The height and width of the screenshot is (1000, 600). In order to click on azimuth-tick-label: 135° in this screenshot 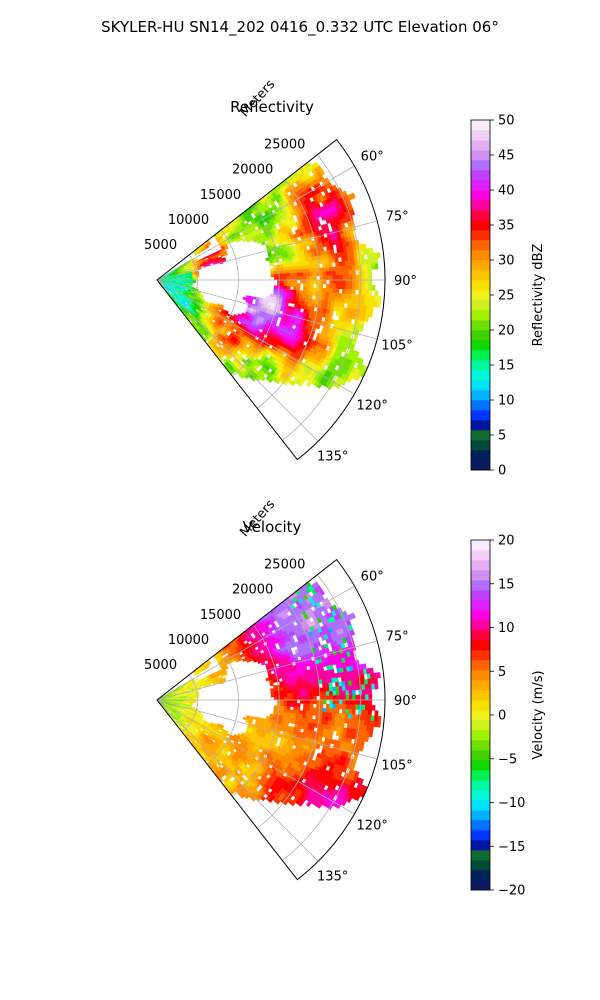, I will do `click(332, 457)`.